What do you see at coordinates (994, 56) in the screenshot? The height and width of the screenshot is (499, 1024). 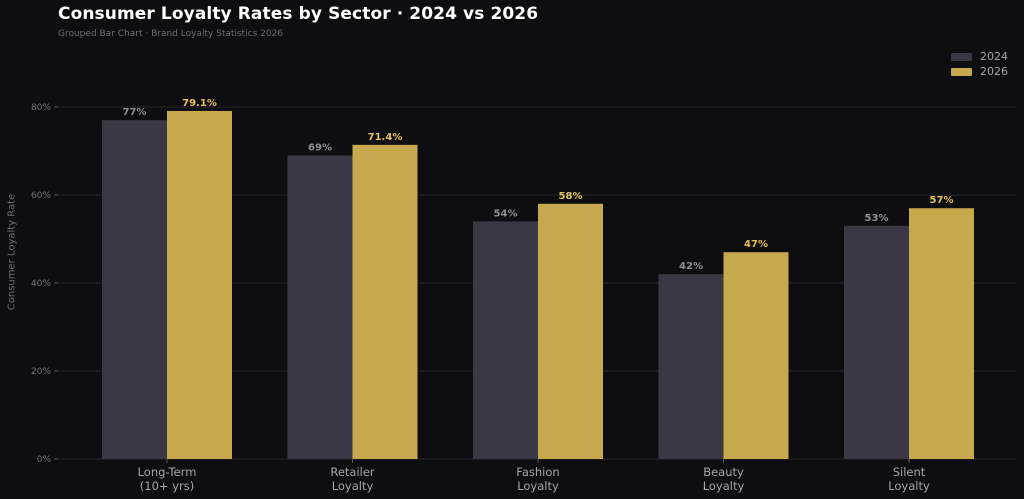 I see `legend-label-2024: 2024` at bounding box center [994, 56].